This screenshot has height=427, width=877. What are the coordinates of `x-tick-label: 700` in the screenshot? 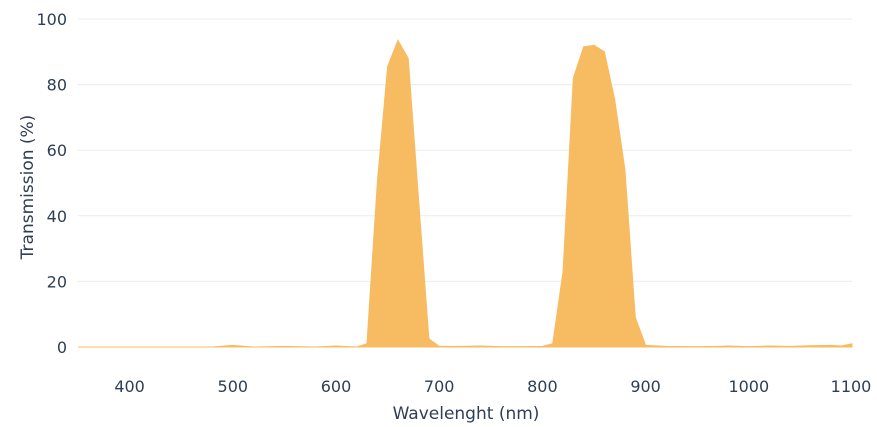 It's located at (439, 386).